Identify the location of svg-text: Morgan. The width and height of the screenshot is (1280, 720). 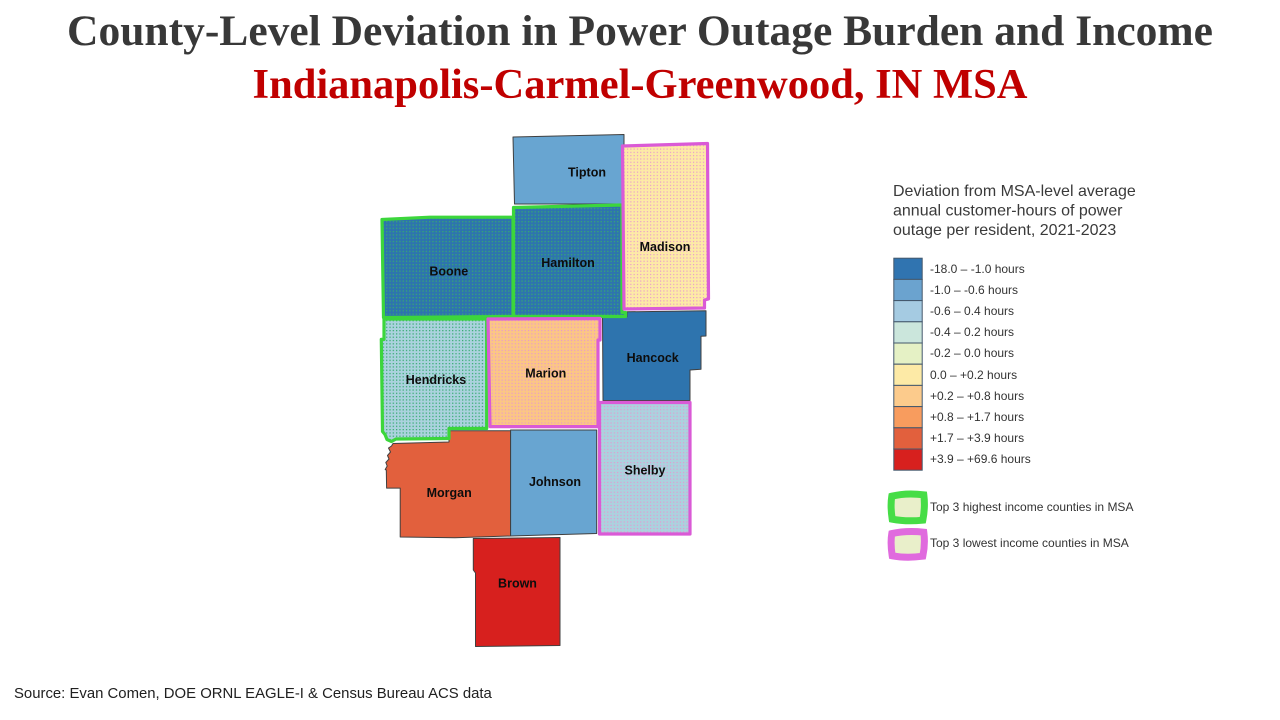
(449, 493).